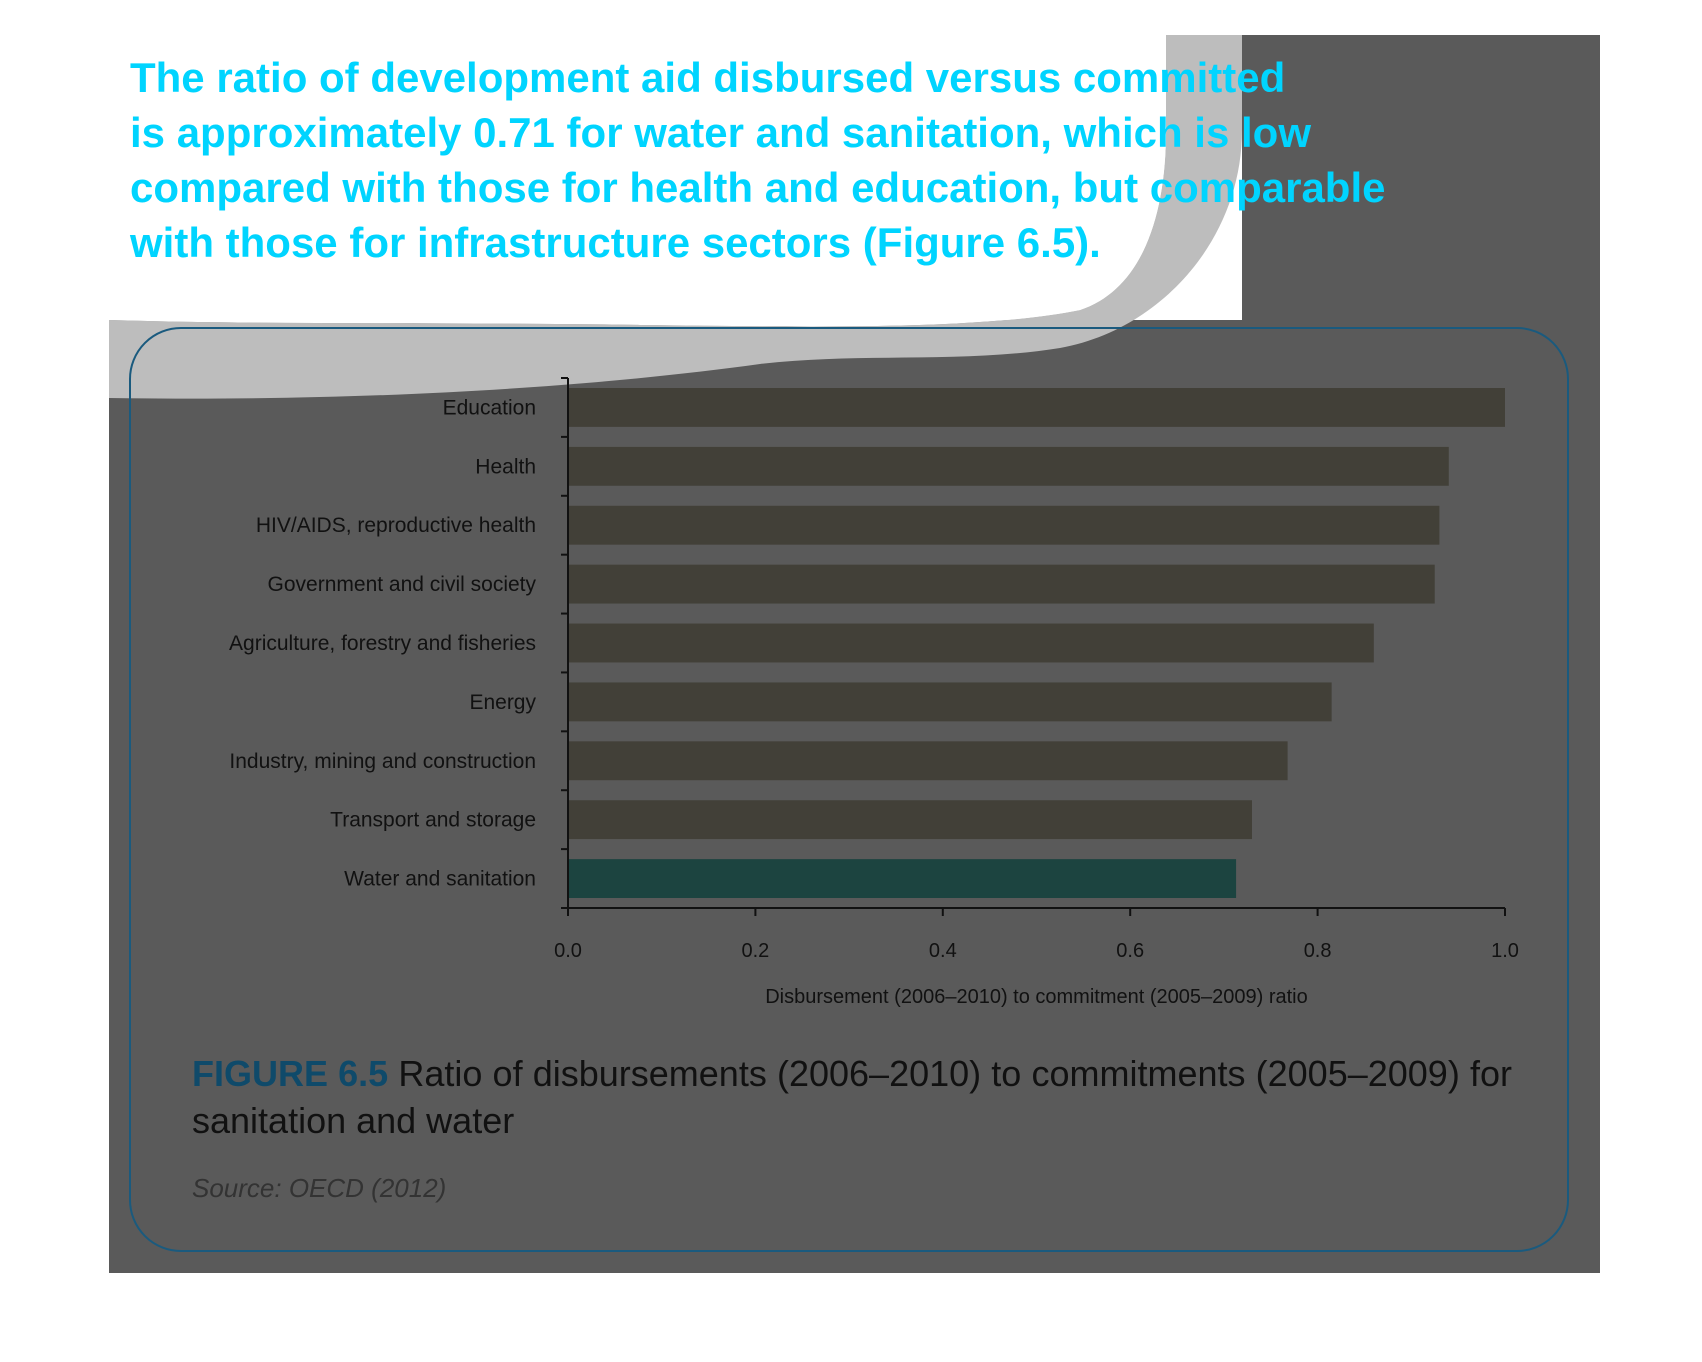 This screenshot has height=1362, width=1702. What do you see at coordinates (440, 879) in the screenshot?
I see `category-label: Water and sanitation` at bounding box center [440, 879].